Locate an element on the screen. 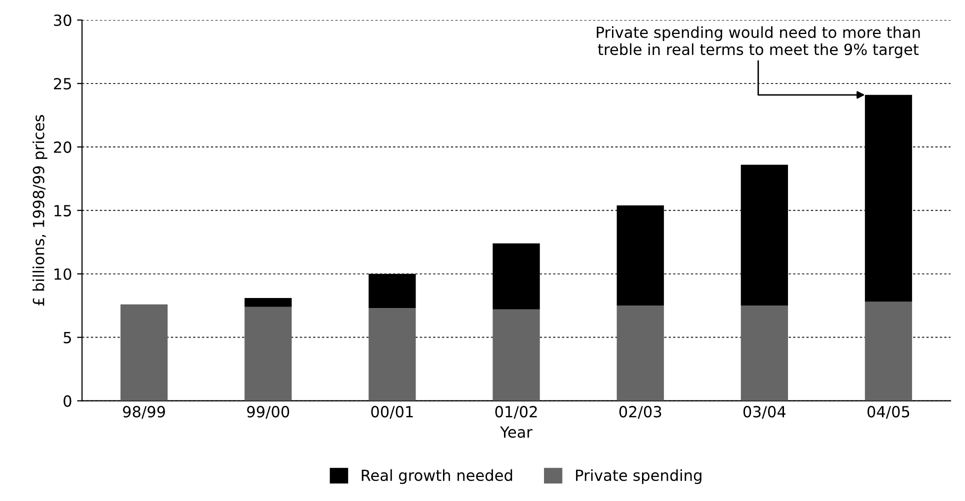  y-tick-label: 30 is located at coordinates (63, 20).